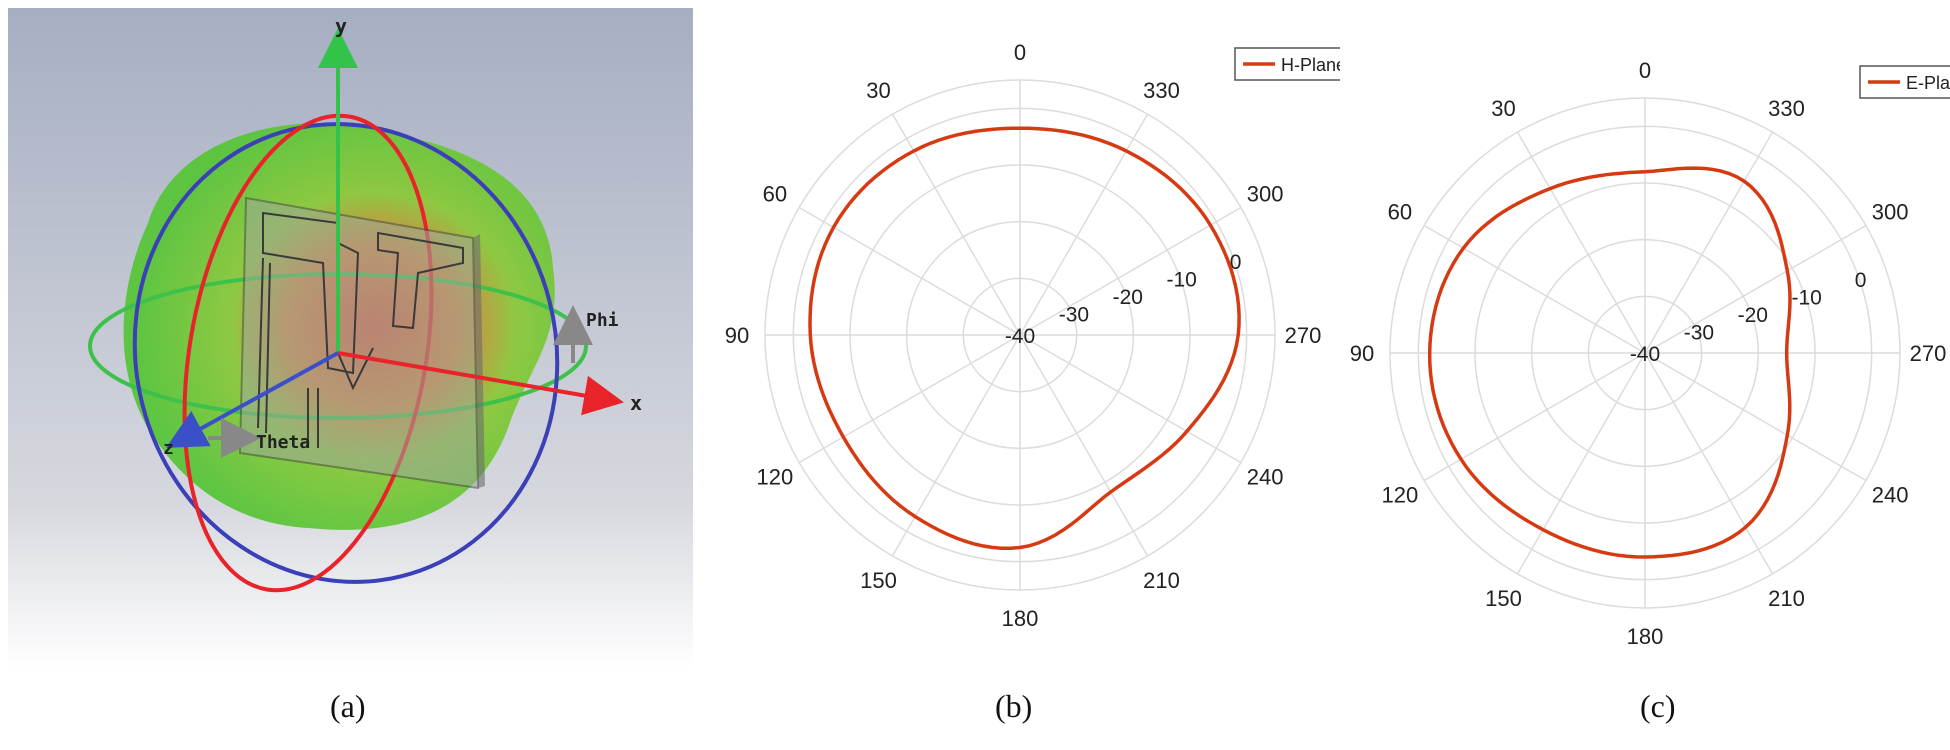  Describe the element at coordinates (252, 399) in the screenshot. I see `z-axis` at that location.